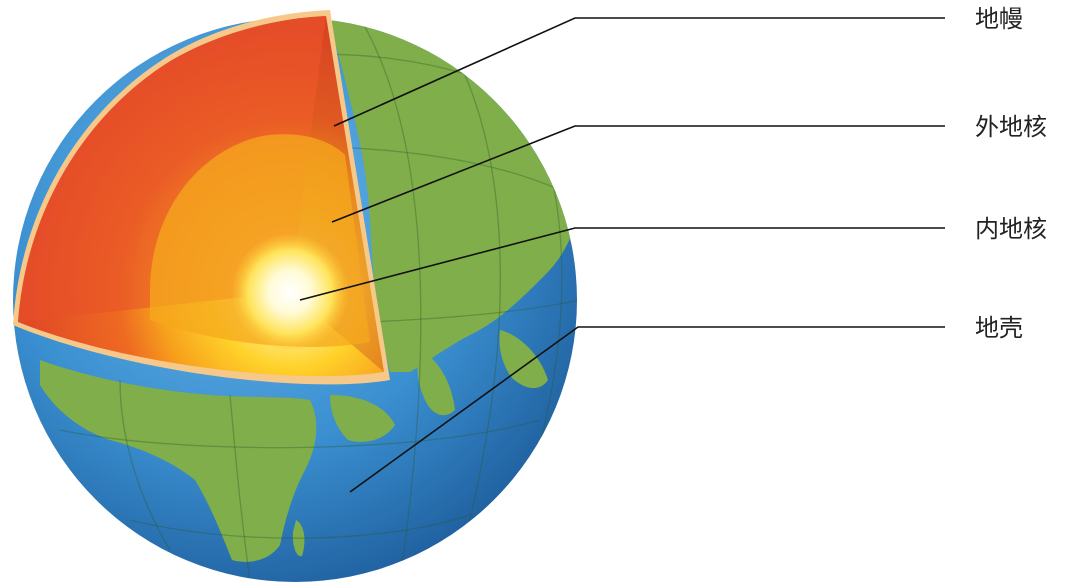 The image size is (1071, 584). I want to click on leader-line-inner-core, so click(622, 264).